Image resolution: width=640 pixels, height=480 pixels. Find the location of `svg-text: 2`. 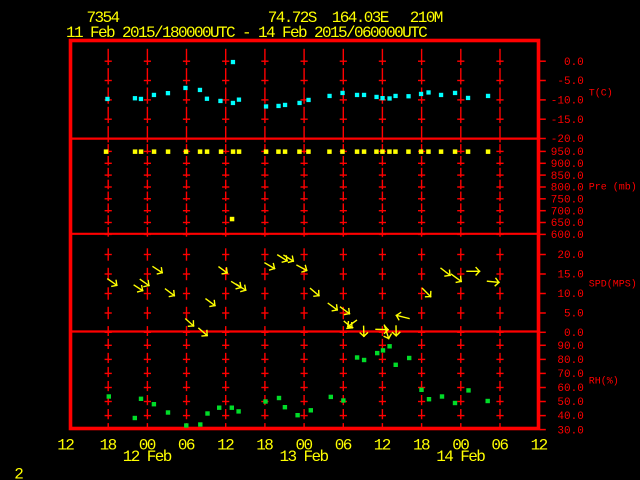

svg-text: 2 is located at coordinates (18, 473).